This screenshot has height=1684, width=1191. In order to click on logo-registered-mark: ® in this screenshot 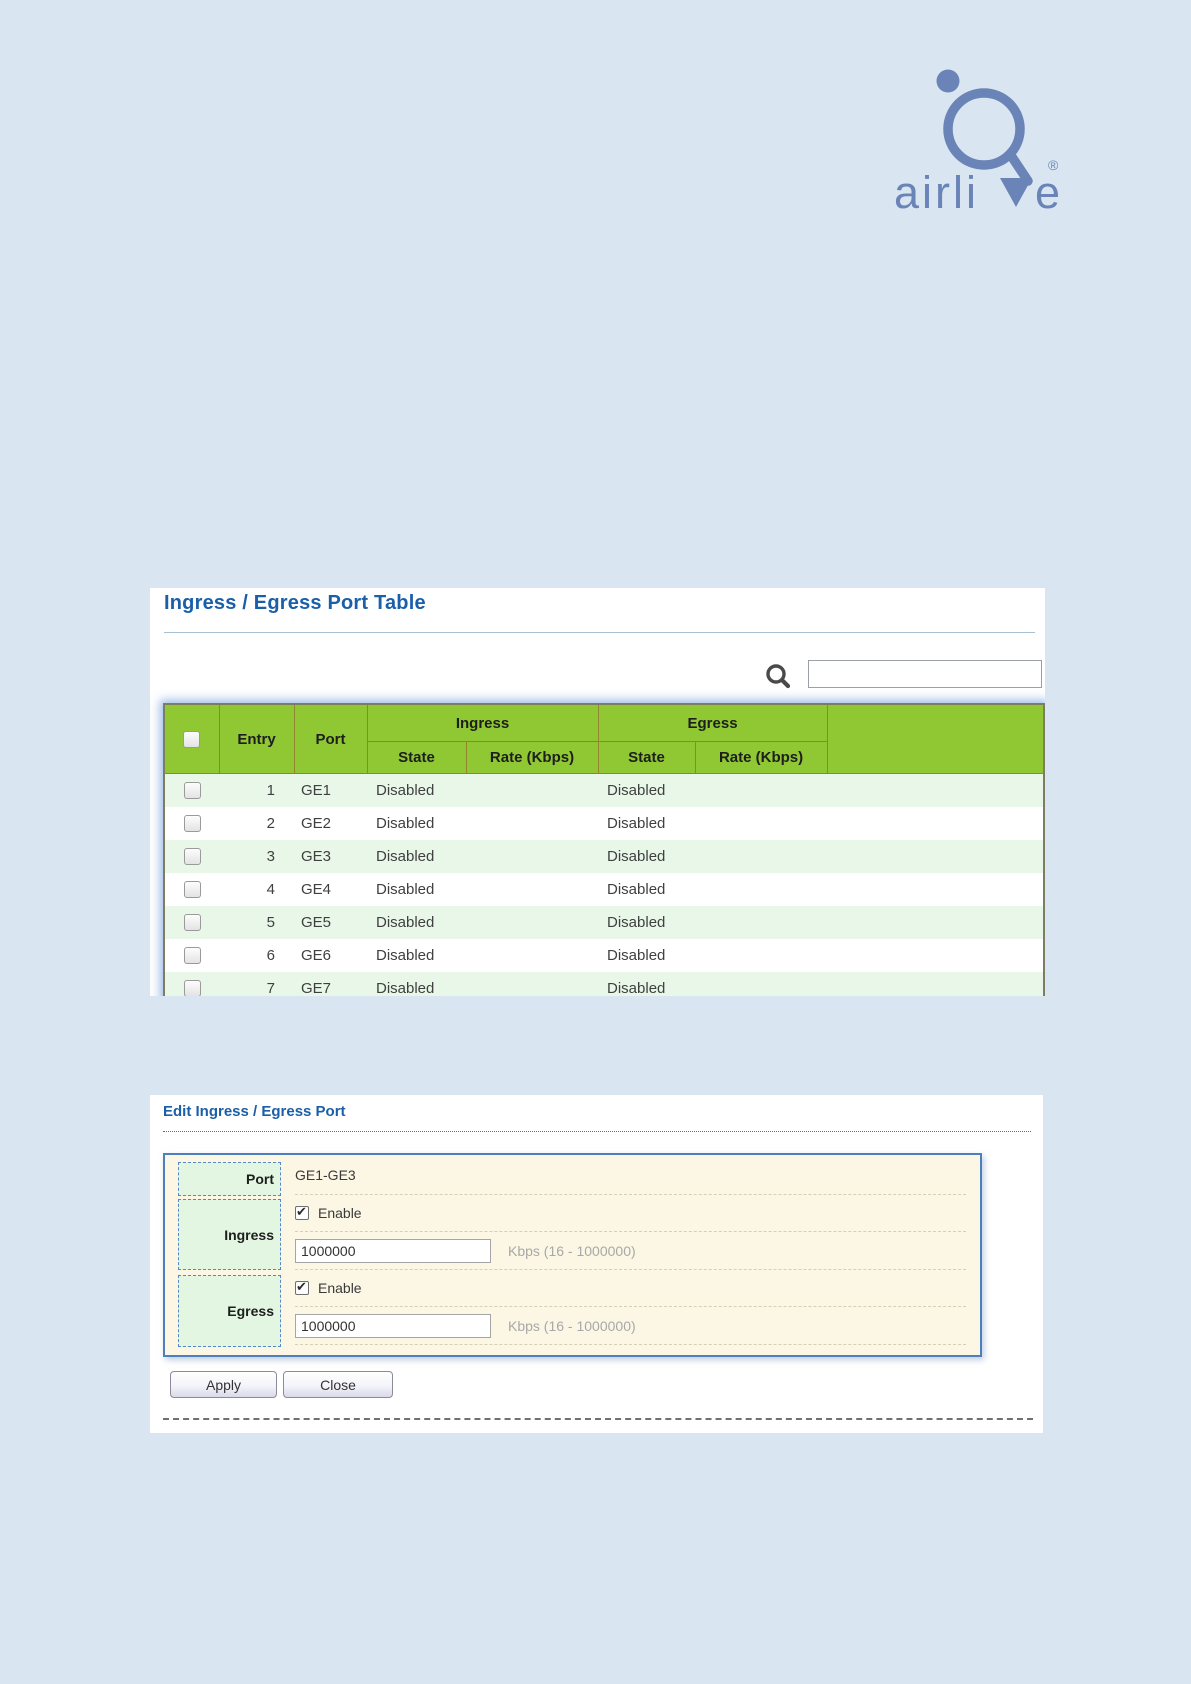, I will do `click(1053, 165)`.